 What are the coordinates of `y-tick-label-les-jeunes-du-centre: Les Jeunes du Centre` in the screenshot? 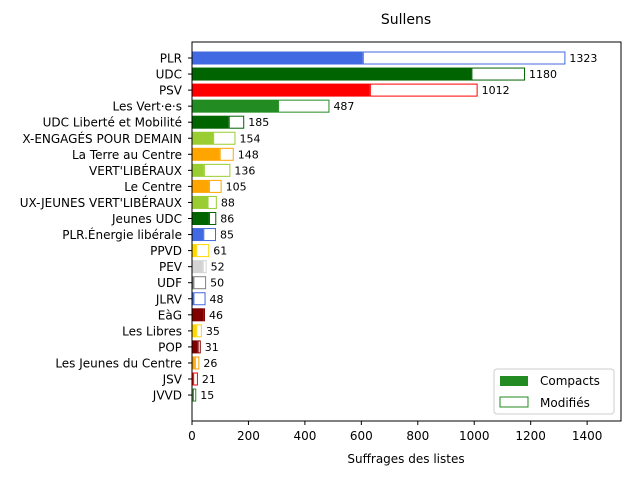 It's located at (118, 363).